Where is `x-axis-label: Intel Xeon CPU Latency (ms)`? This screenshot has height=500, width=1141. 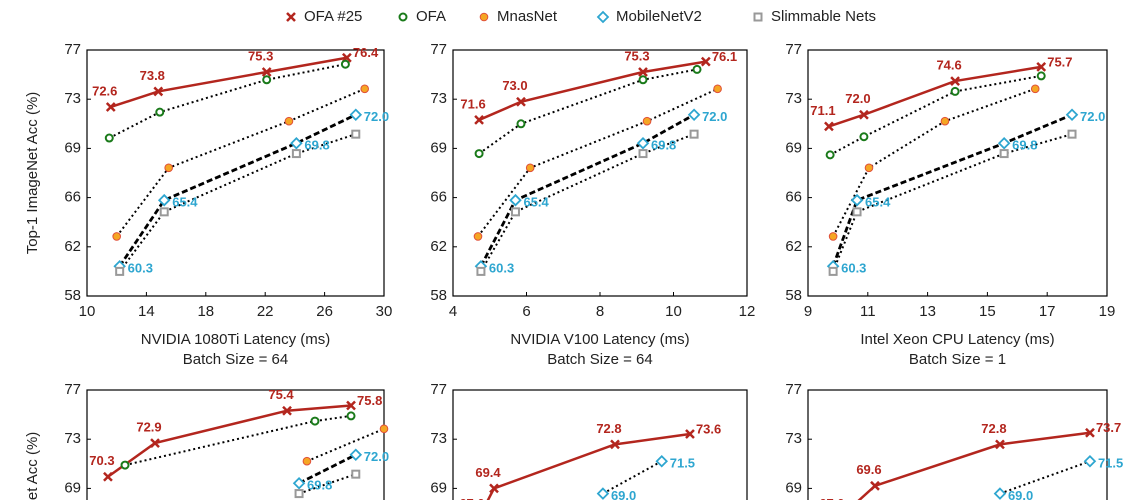
x-axis-label: Intel Xeon CPU Latency (ms) is located at coordinates (957, 339).